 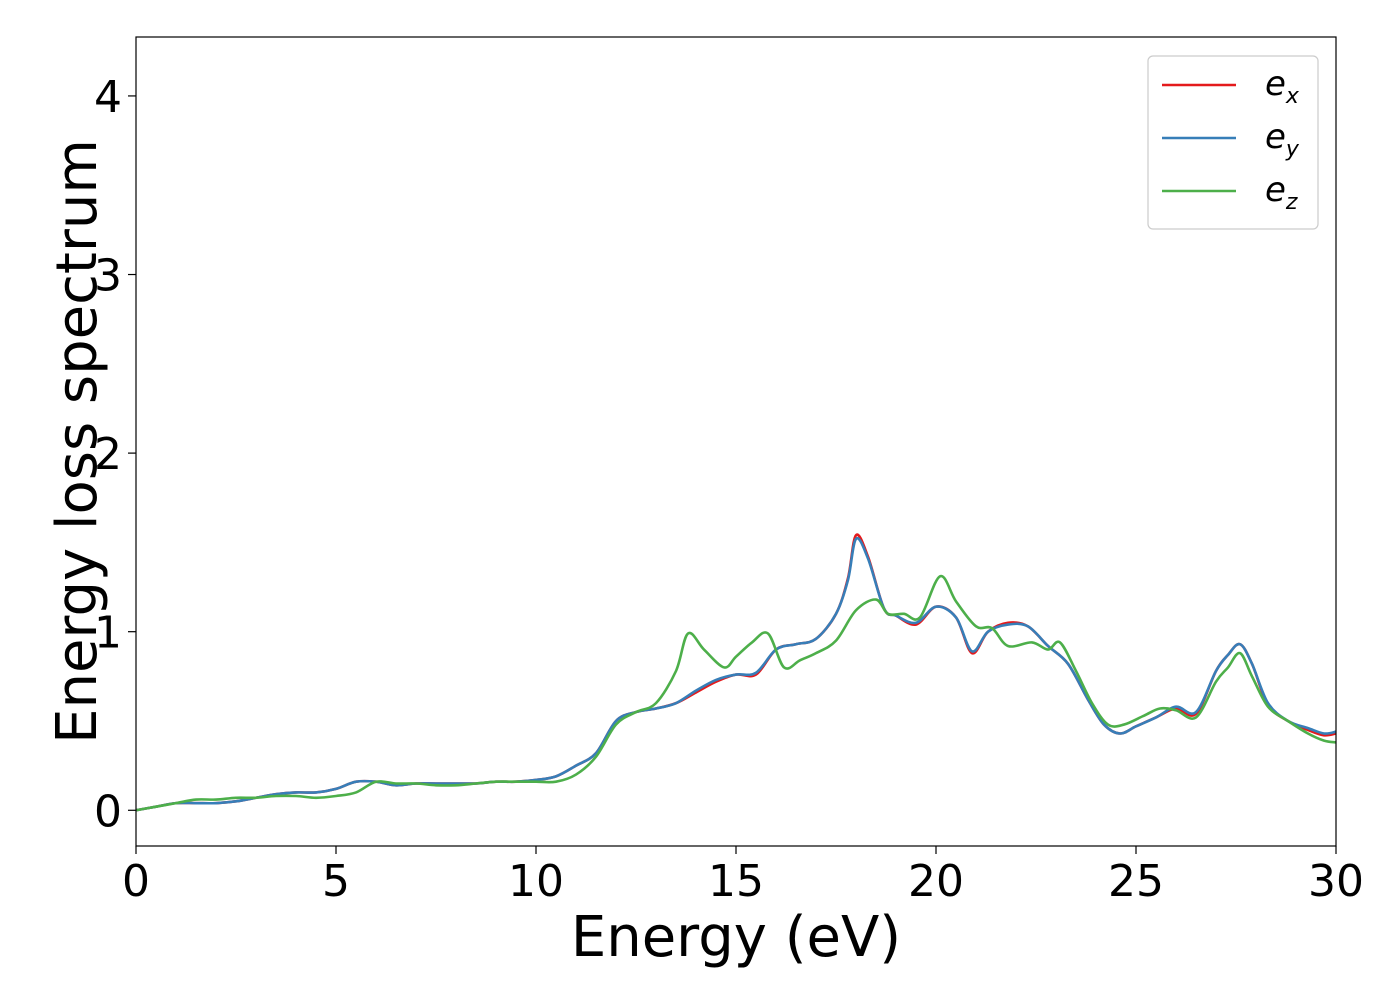 What do you see at coordinates (77, 441) in the screenshot?
I see `y-axis-title: Energy loss spectrum` at bounding box center [77, 441].